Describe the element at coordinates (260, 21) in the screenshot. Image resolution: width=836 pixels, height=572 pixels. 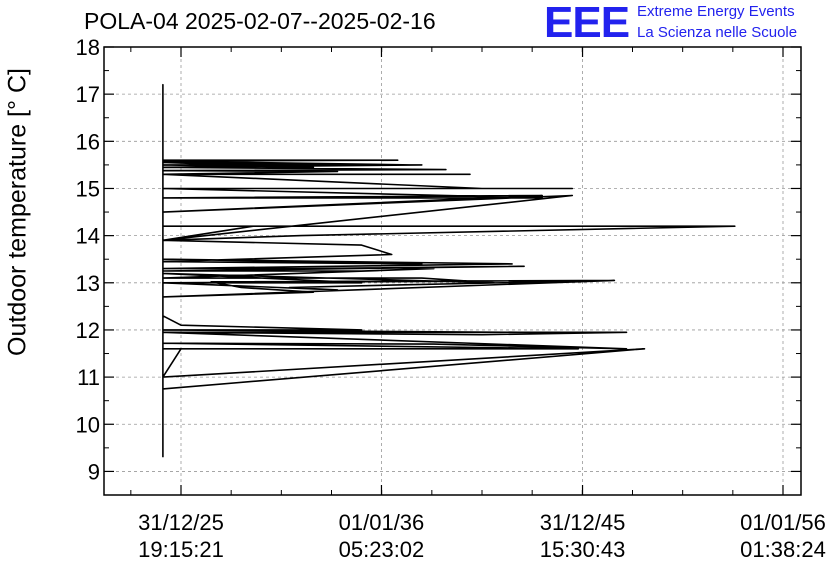
I see `chart-title: POLA-04 2025-02-07--2025-02-16` at that location.